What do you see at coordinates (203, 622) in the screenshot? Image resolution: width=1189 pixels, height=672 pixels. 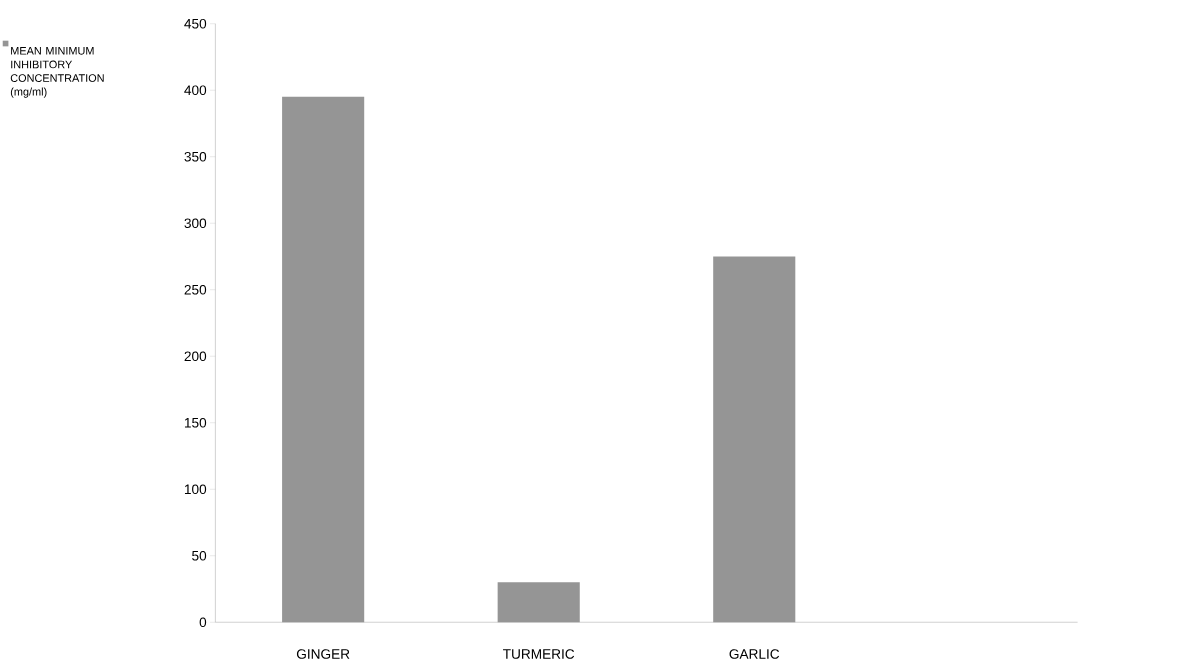 I see `y-tick-label: 0` at bounding box center [203, 622].